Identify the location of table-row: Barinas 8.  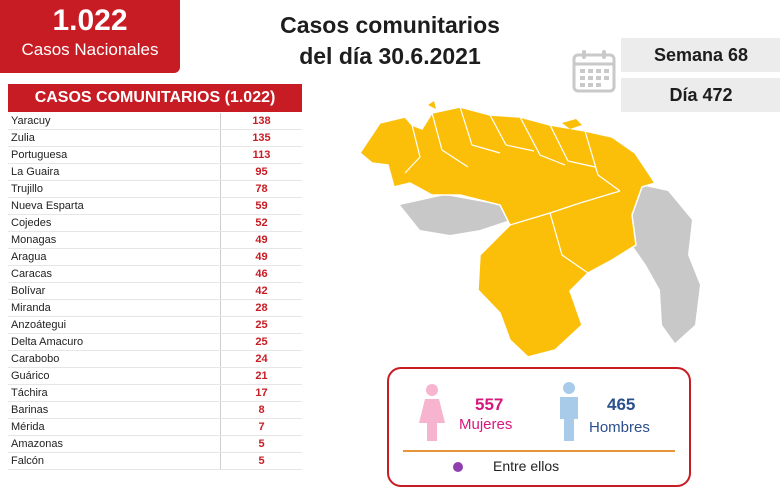
(155, 410).